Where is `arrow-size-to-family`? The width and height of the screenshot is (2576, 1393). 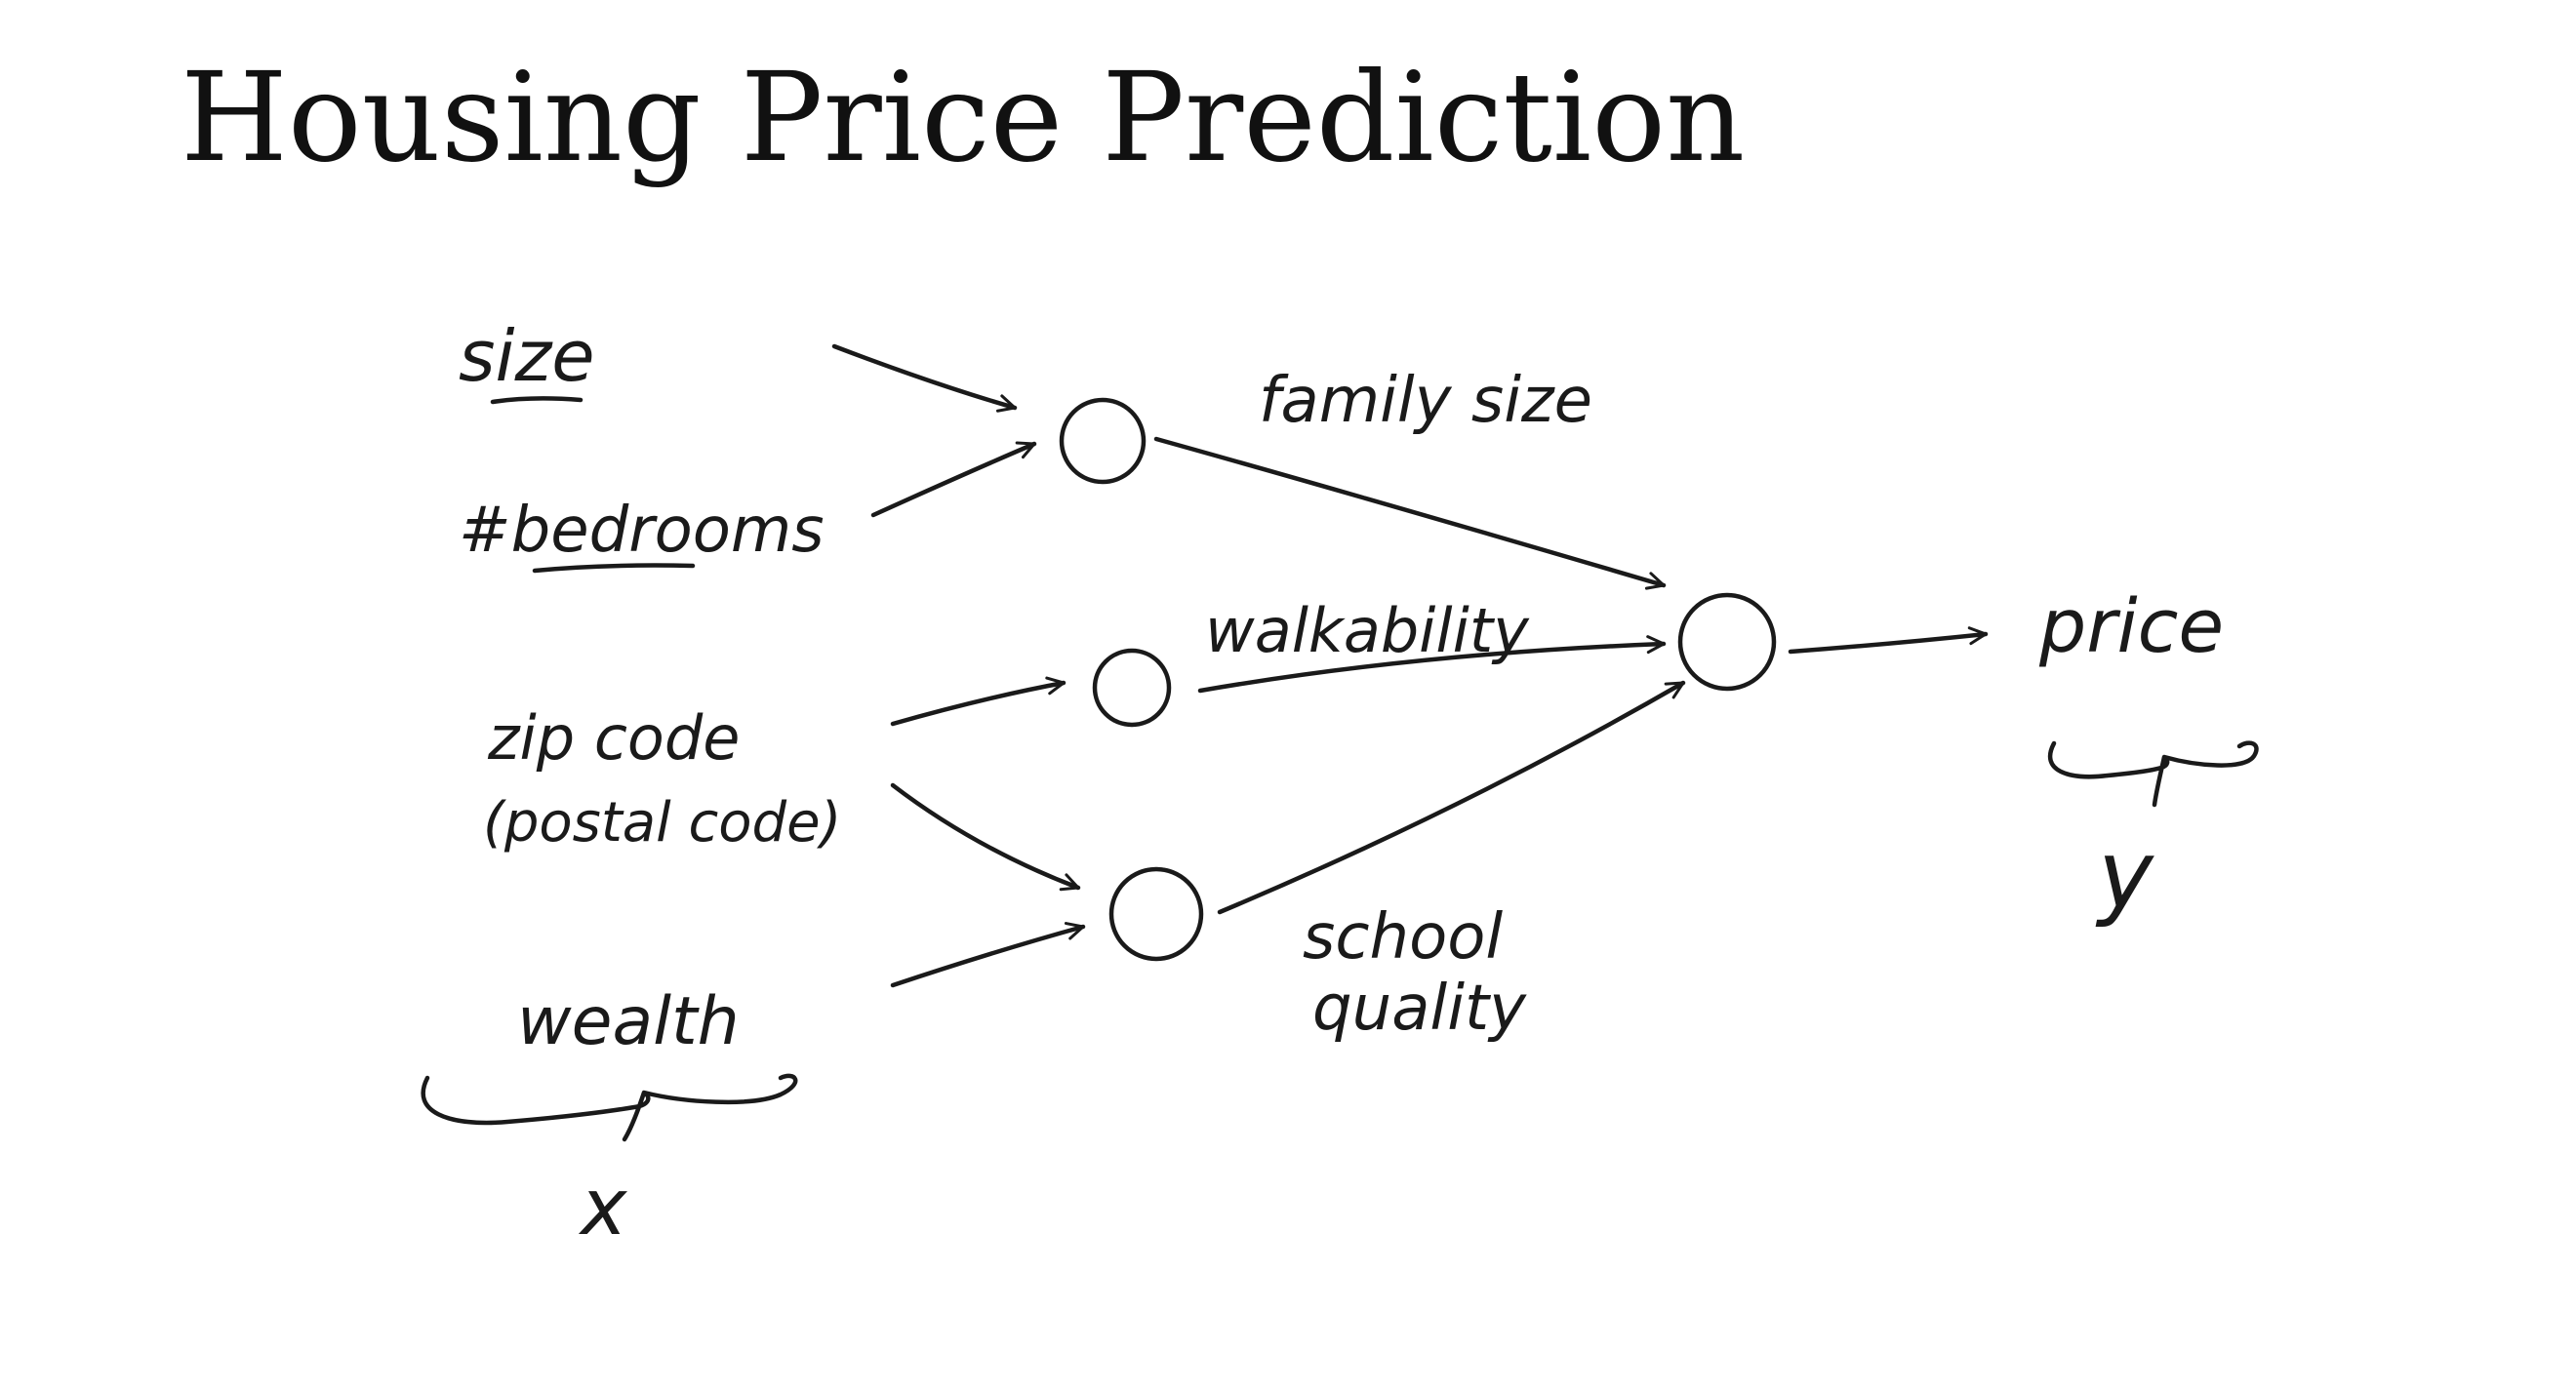 arrow-size-to-family is located at coordinates (924, 378).